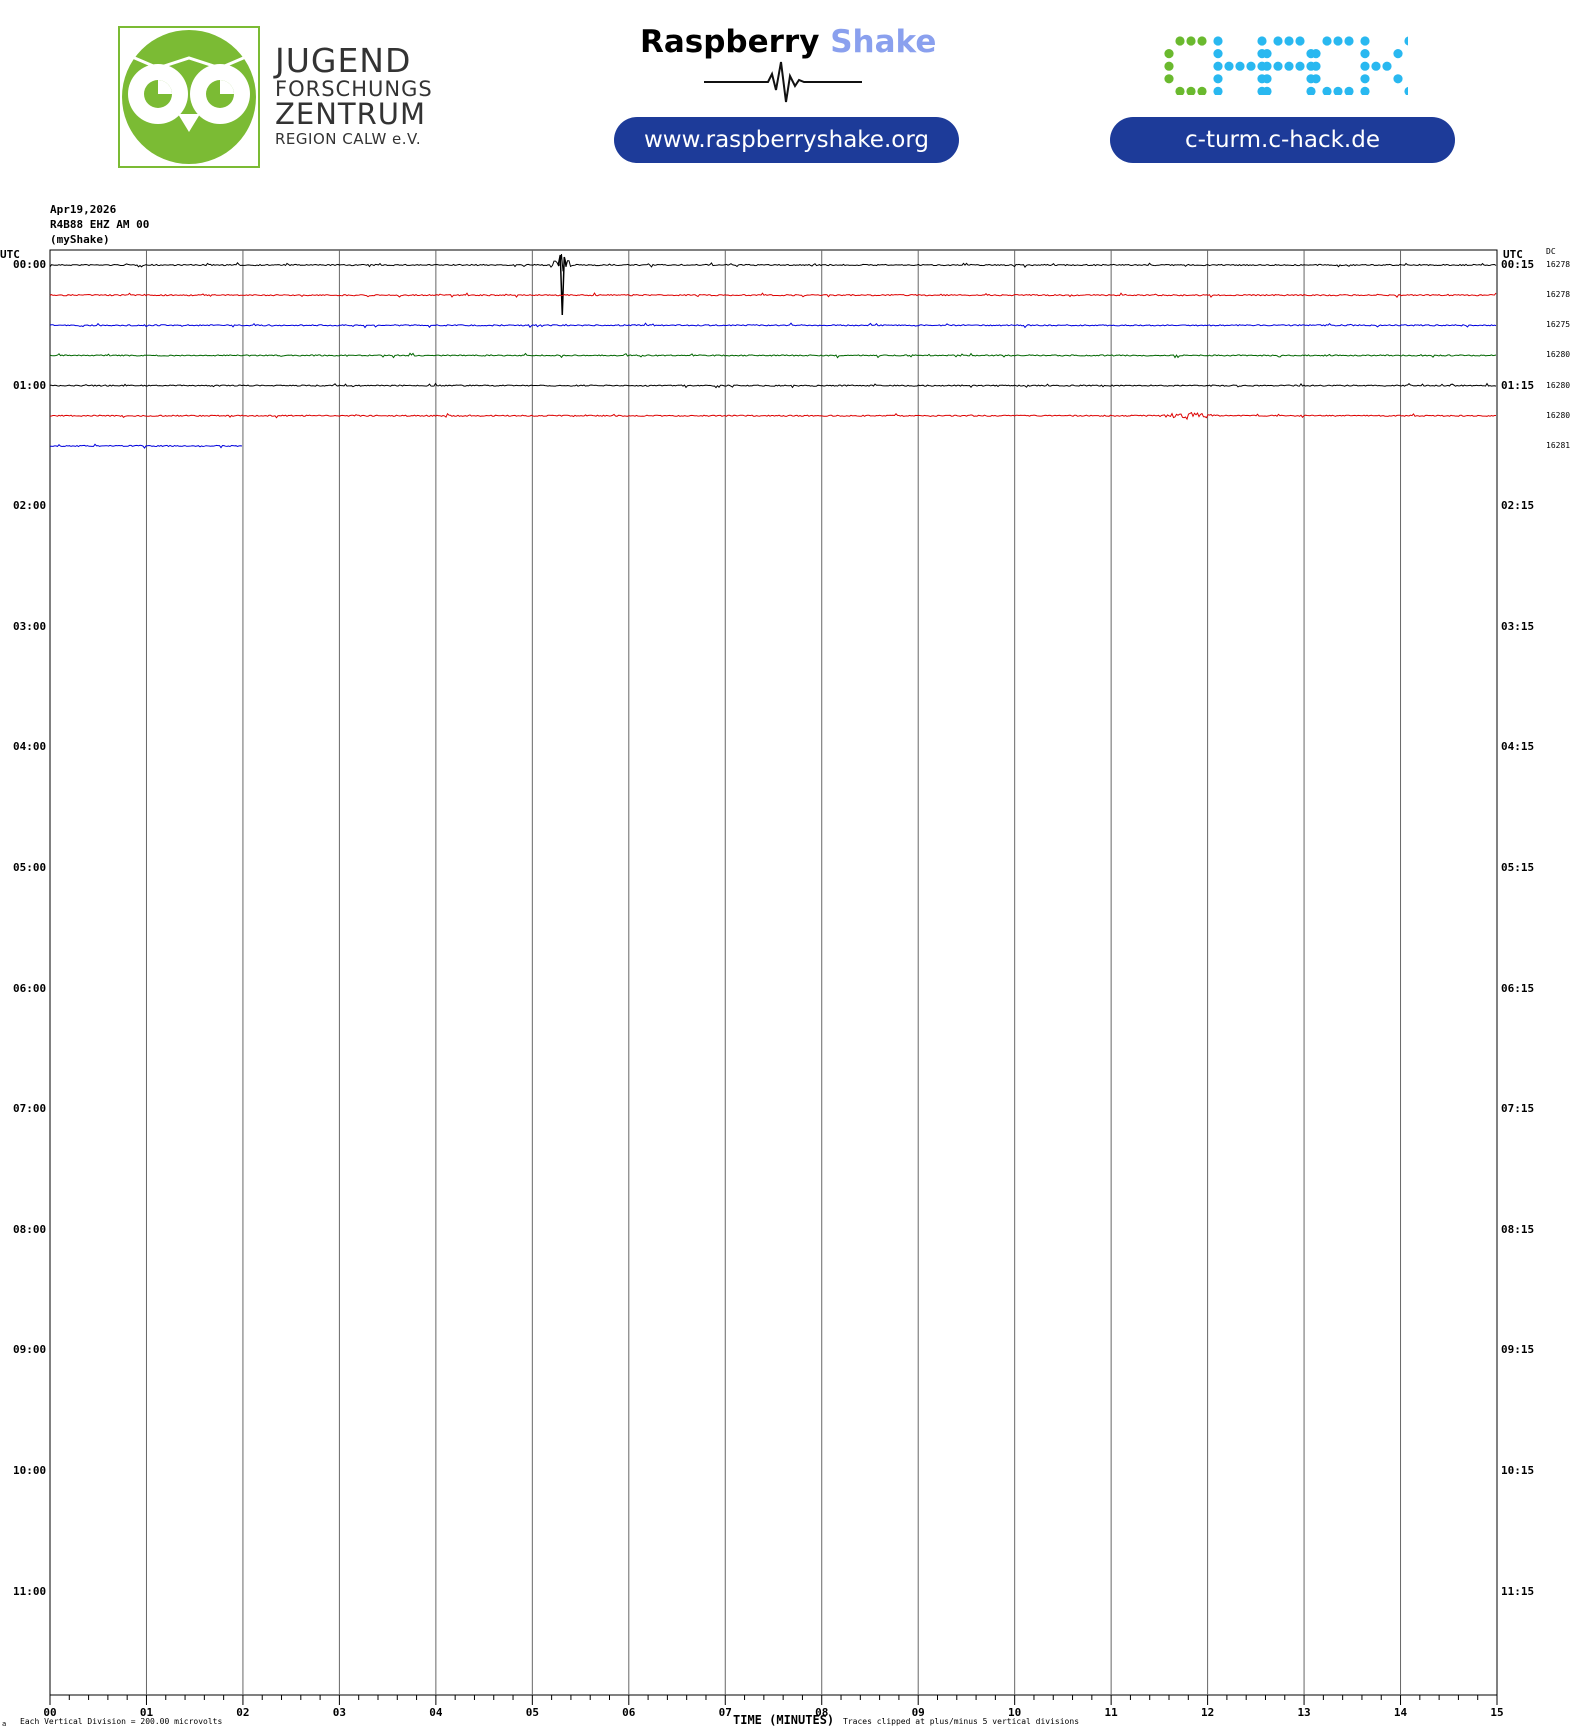 The height and width of the screenshot is (1732, 1570). What do you see at coordinates (883, 42) in the screenshot?
I see `shake-word: Shake` at bounding box center [883, 42].